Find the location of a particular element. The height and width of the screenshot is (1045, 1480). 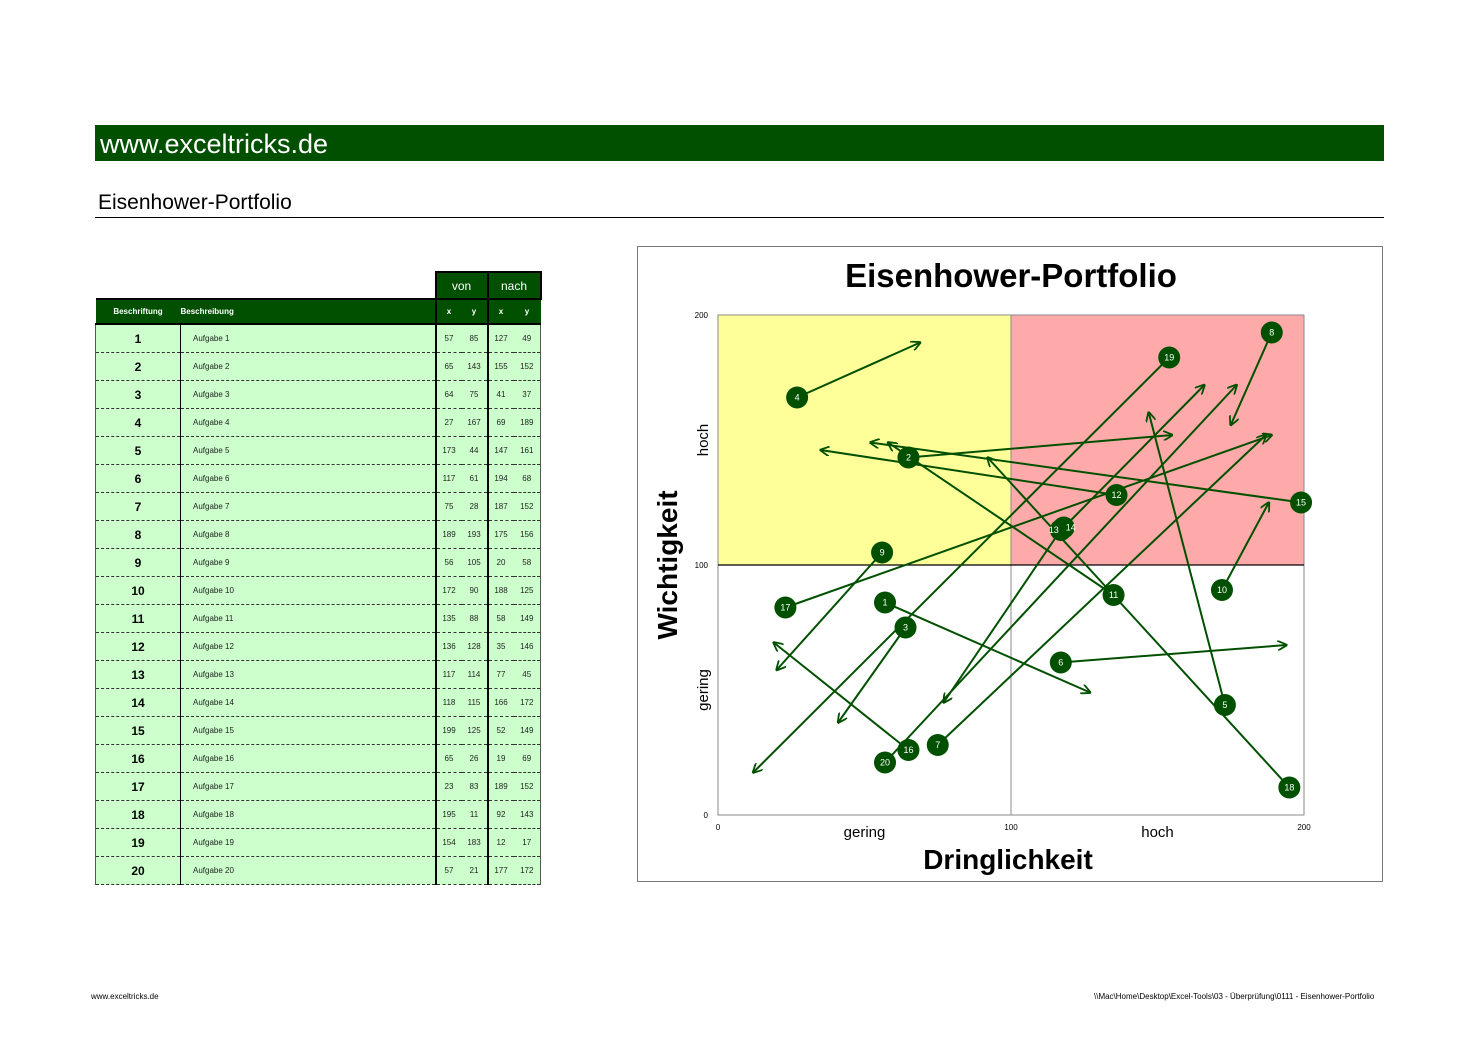

von-y: 26 is located at coordinates (474, 758).